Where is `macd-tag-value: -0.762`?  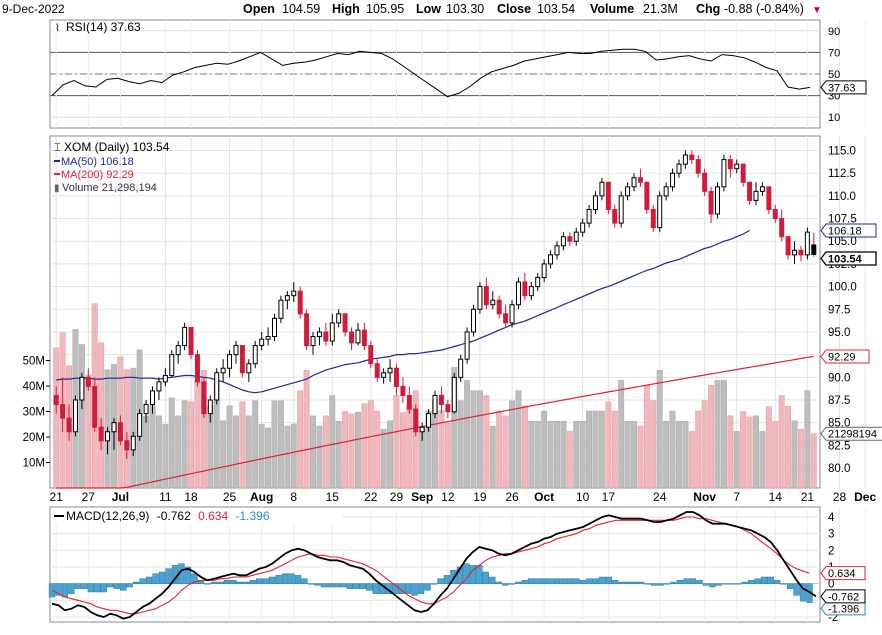 macd-tag-value: -0.762 is located at coordinates (843, 597).